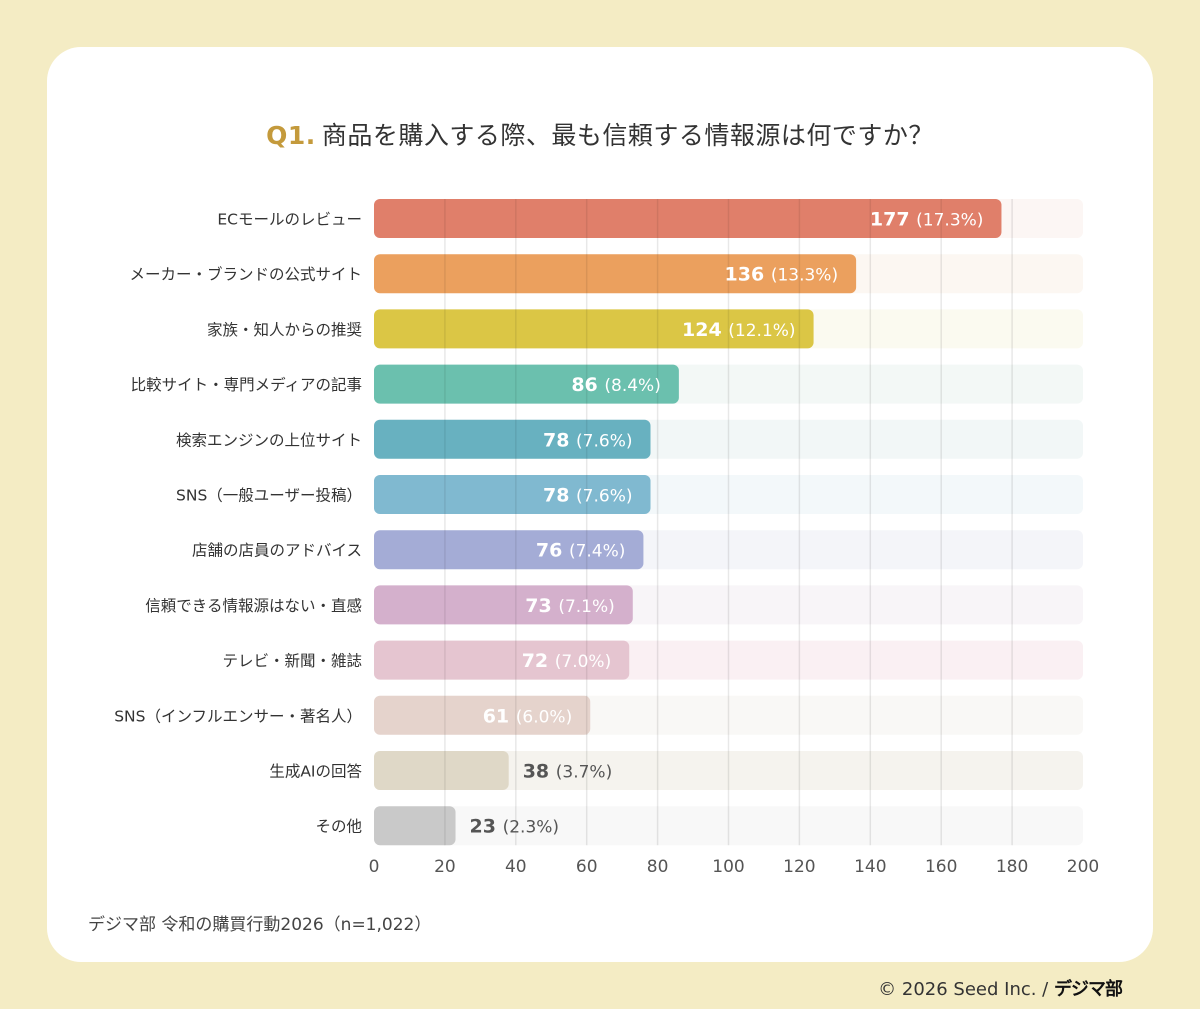 This screenshot has height=1009, width=1200. I want to click on x-tick-label: 80, so click(658, 867).